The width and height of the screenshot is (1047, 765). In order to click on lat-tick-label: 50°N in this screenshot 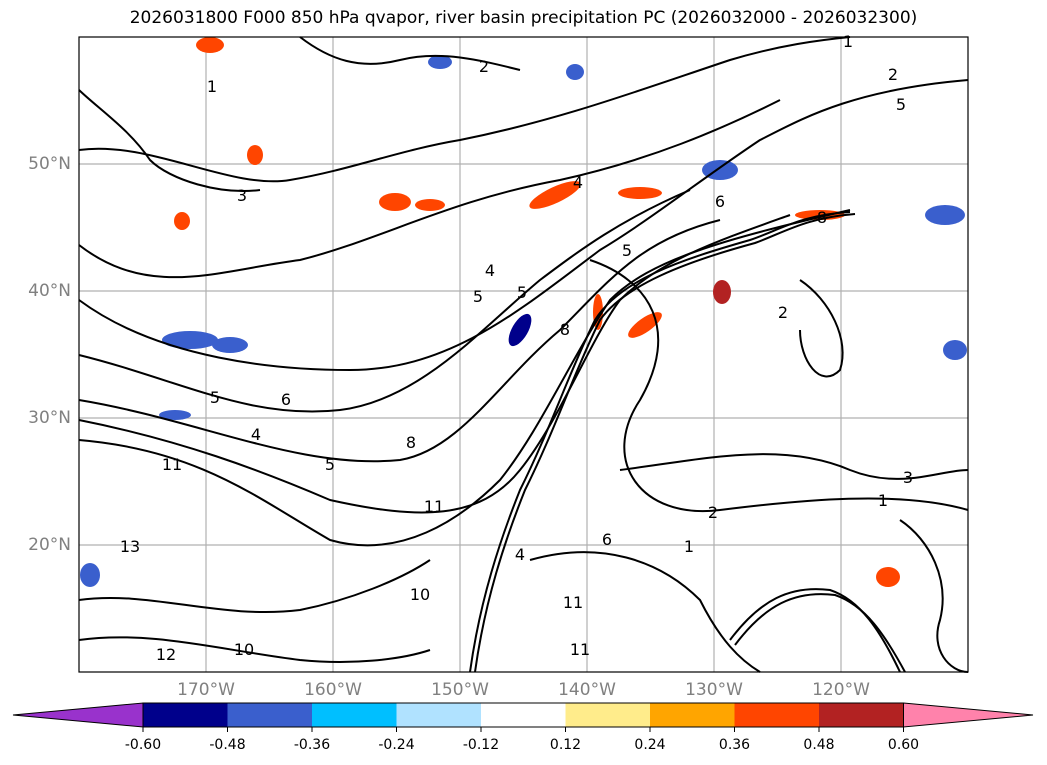, I will do `click(49, 164)`.